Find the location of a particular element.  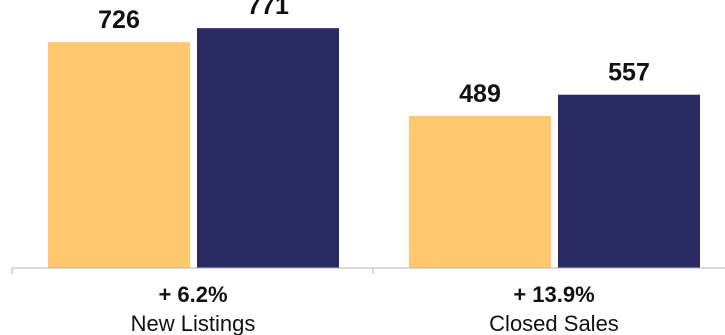

change-label-new-listings: + 6.2% is located at coordinates (192, 294).